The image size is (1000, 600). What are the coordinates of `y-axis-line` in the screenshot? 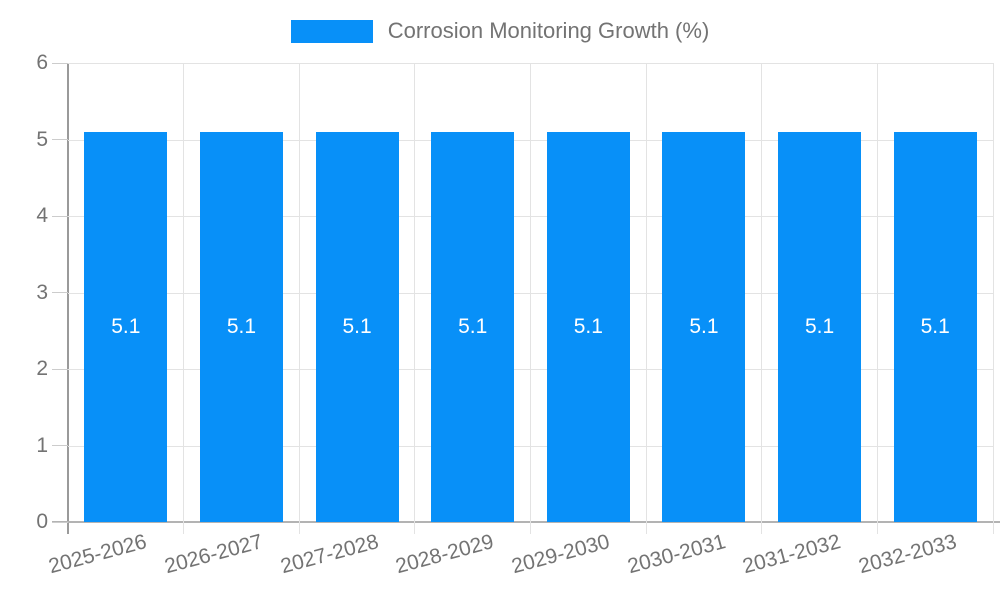 It's located at (68, 298).